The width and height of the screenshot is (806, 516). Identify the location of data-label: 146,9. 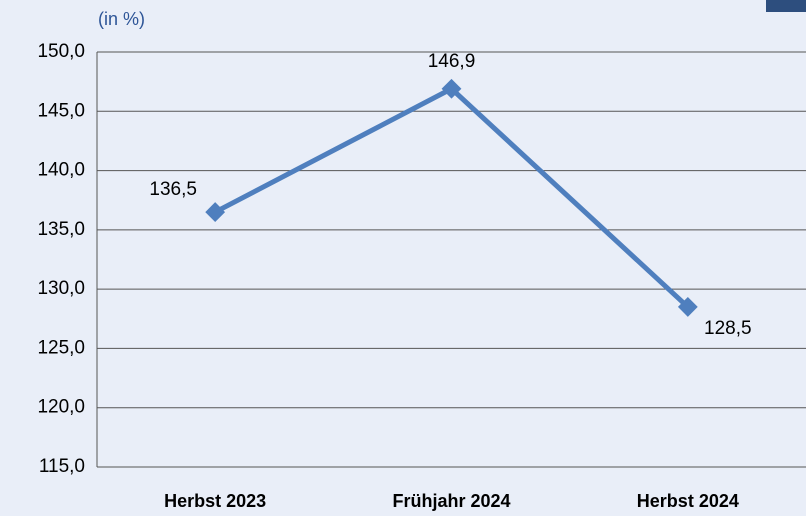
(452, 61).